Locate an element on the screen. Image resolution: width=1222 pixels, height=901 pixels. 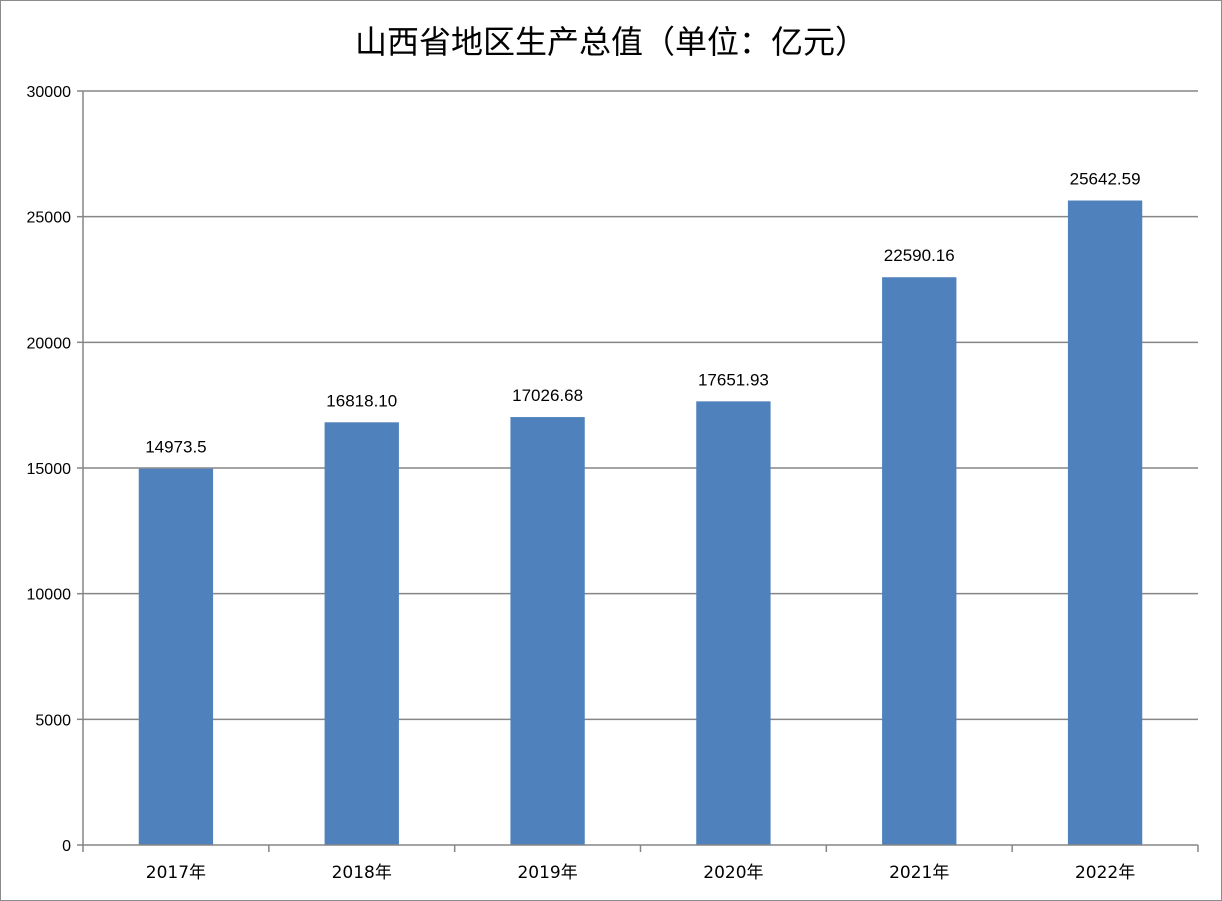
data-label: 17026.68 is located at coordinates (547, 395).